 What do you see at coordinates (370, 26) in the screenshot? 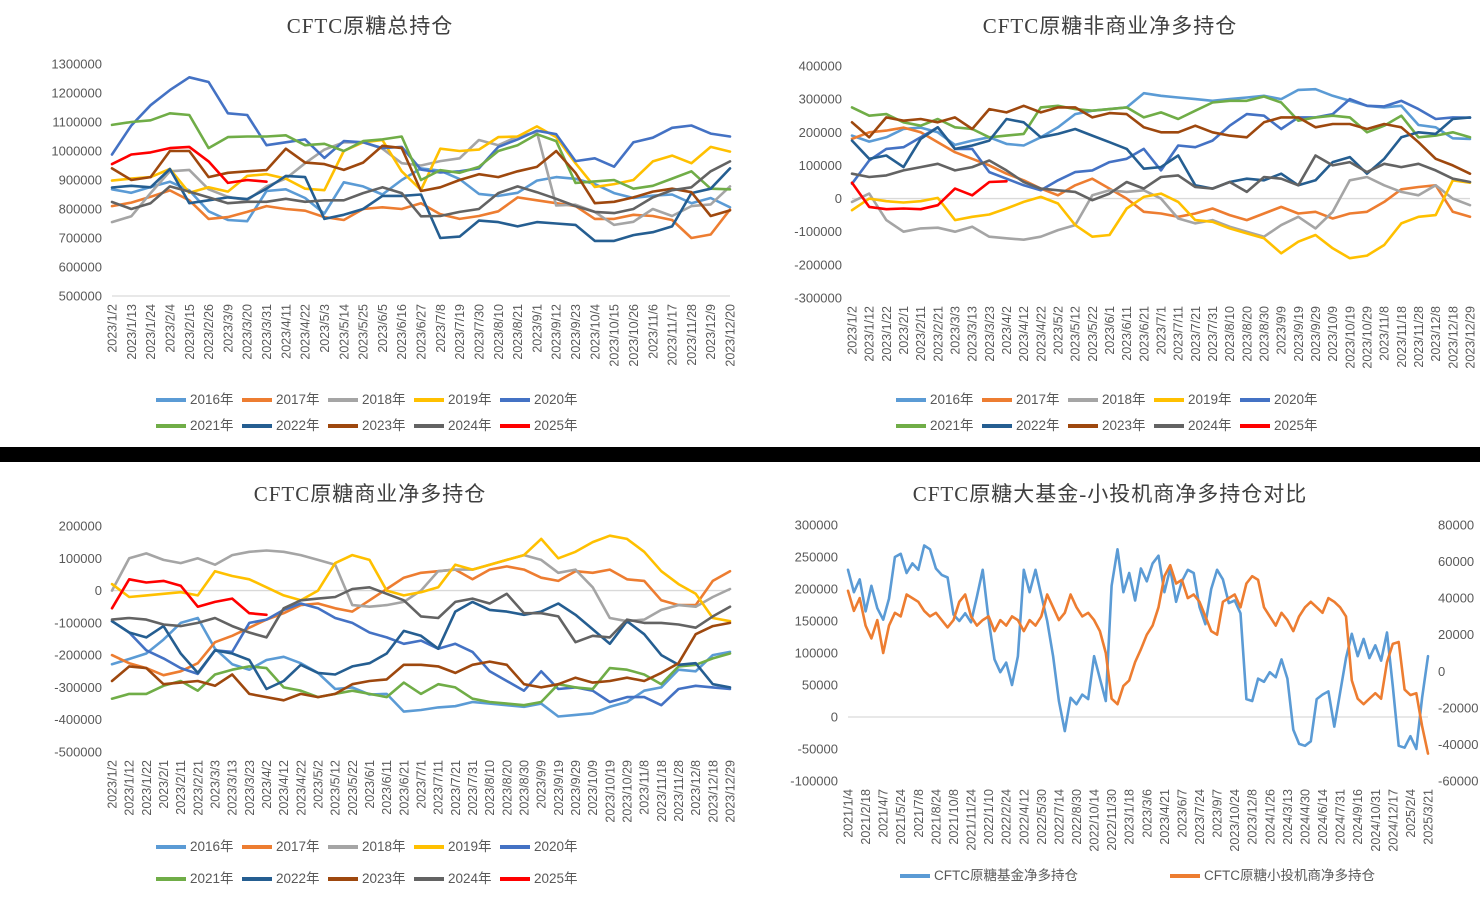
I see `chart-title-total-oi: CFTC原糖总持仓` at bounding box center [370, 26].